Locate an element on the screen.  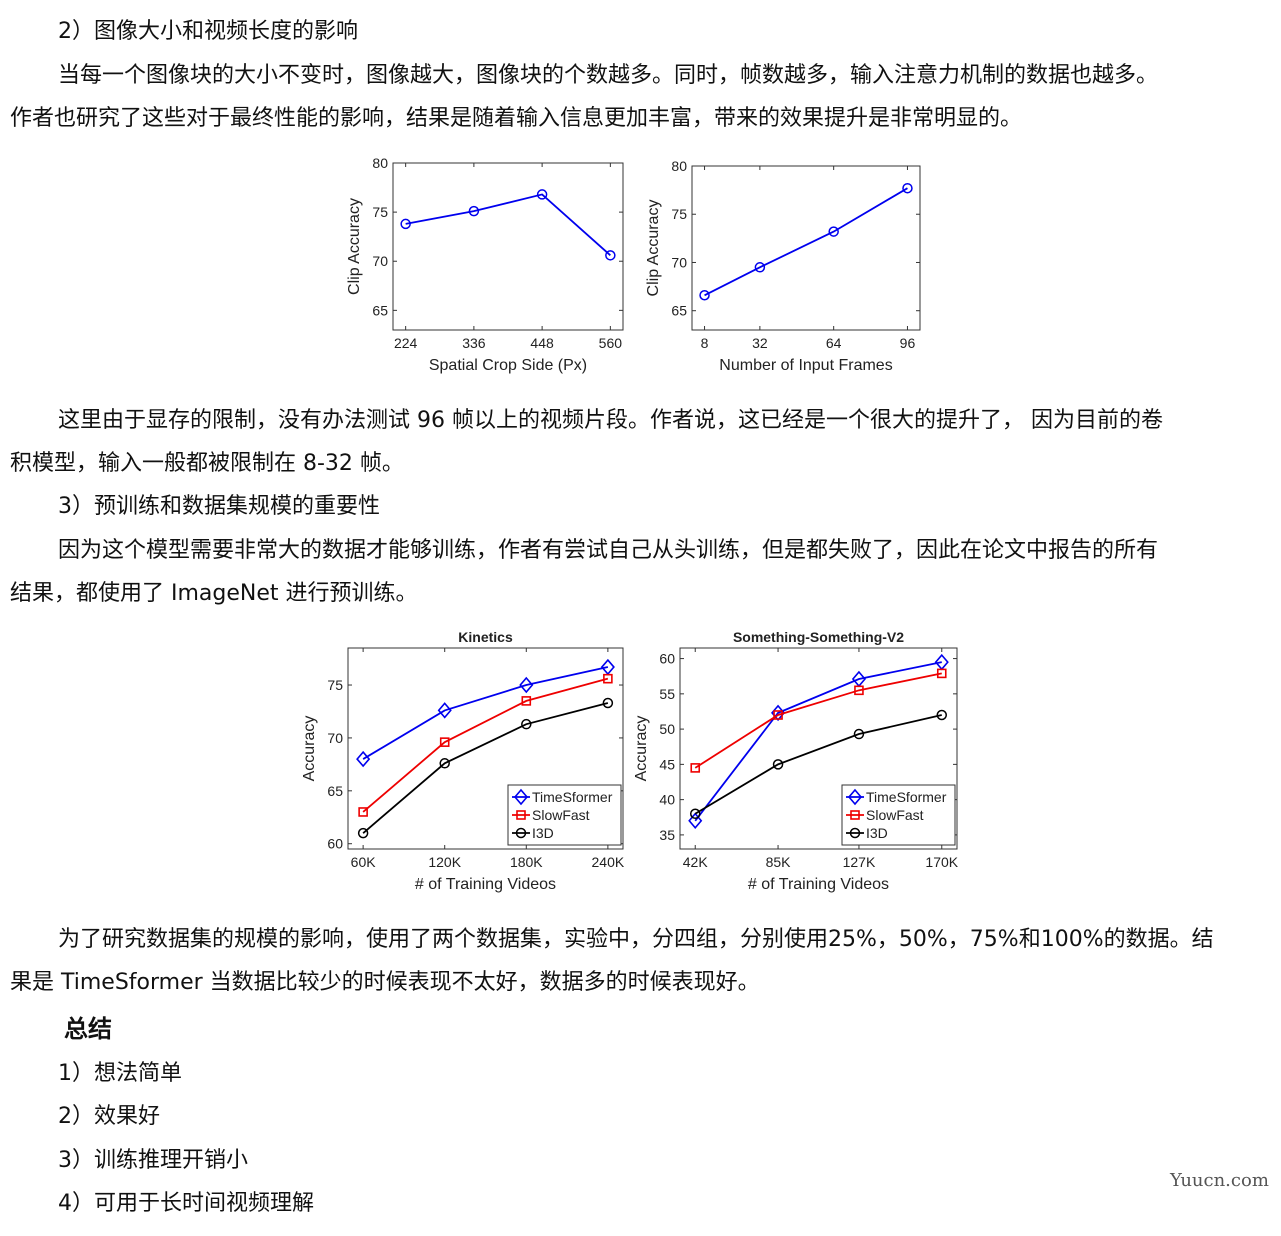
x-tick-label: 60K is located at coordinates (364, 862).